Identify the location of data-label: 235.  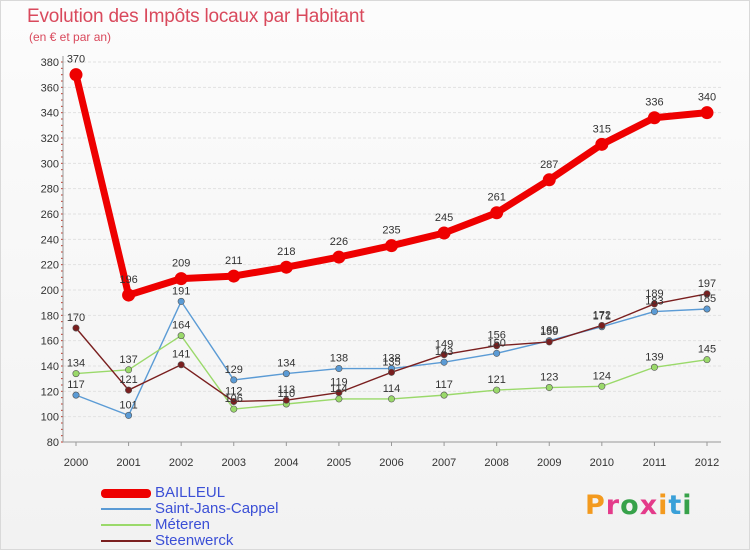
(391, 231).